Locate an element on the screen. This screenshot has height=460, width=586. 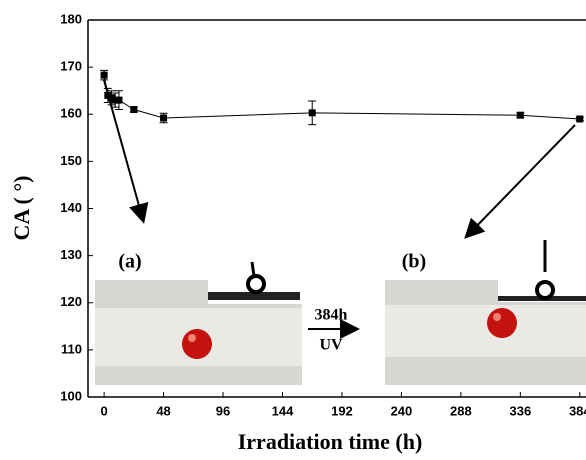
inset-b is located at coordinates (485, 312).